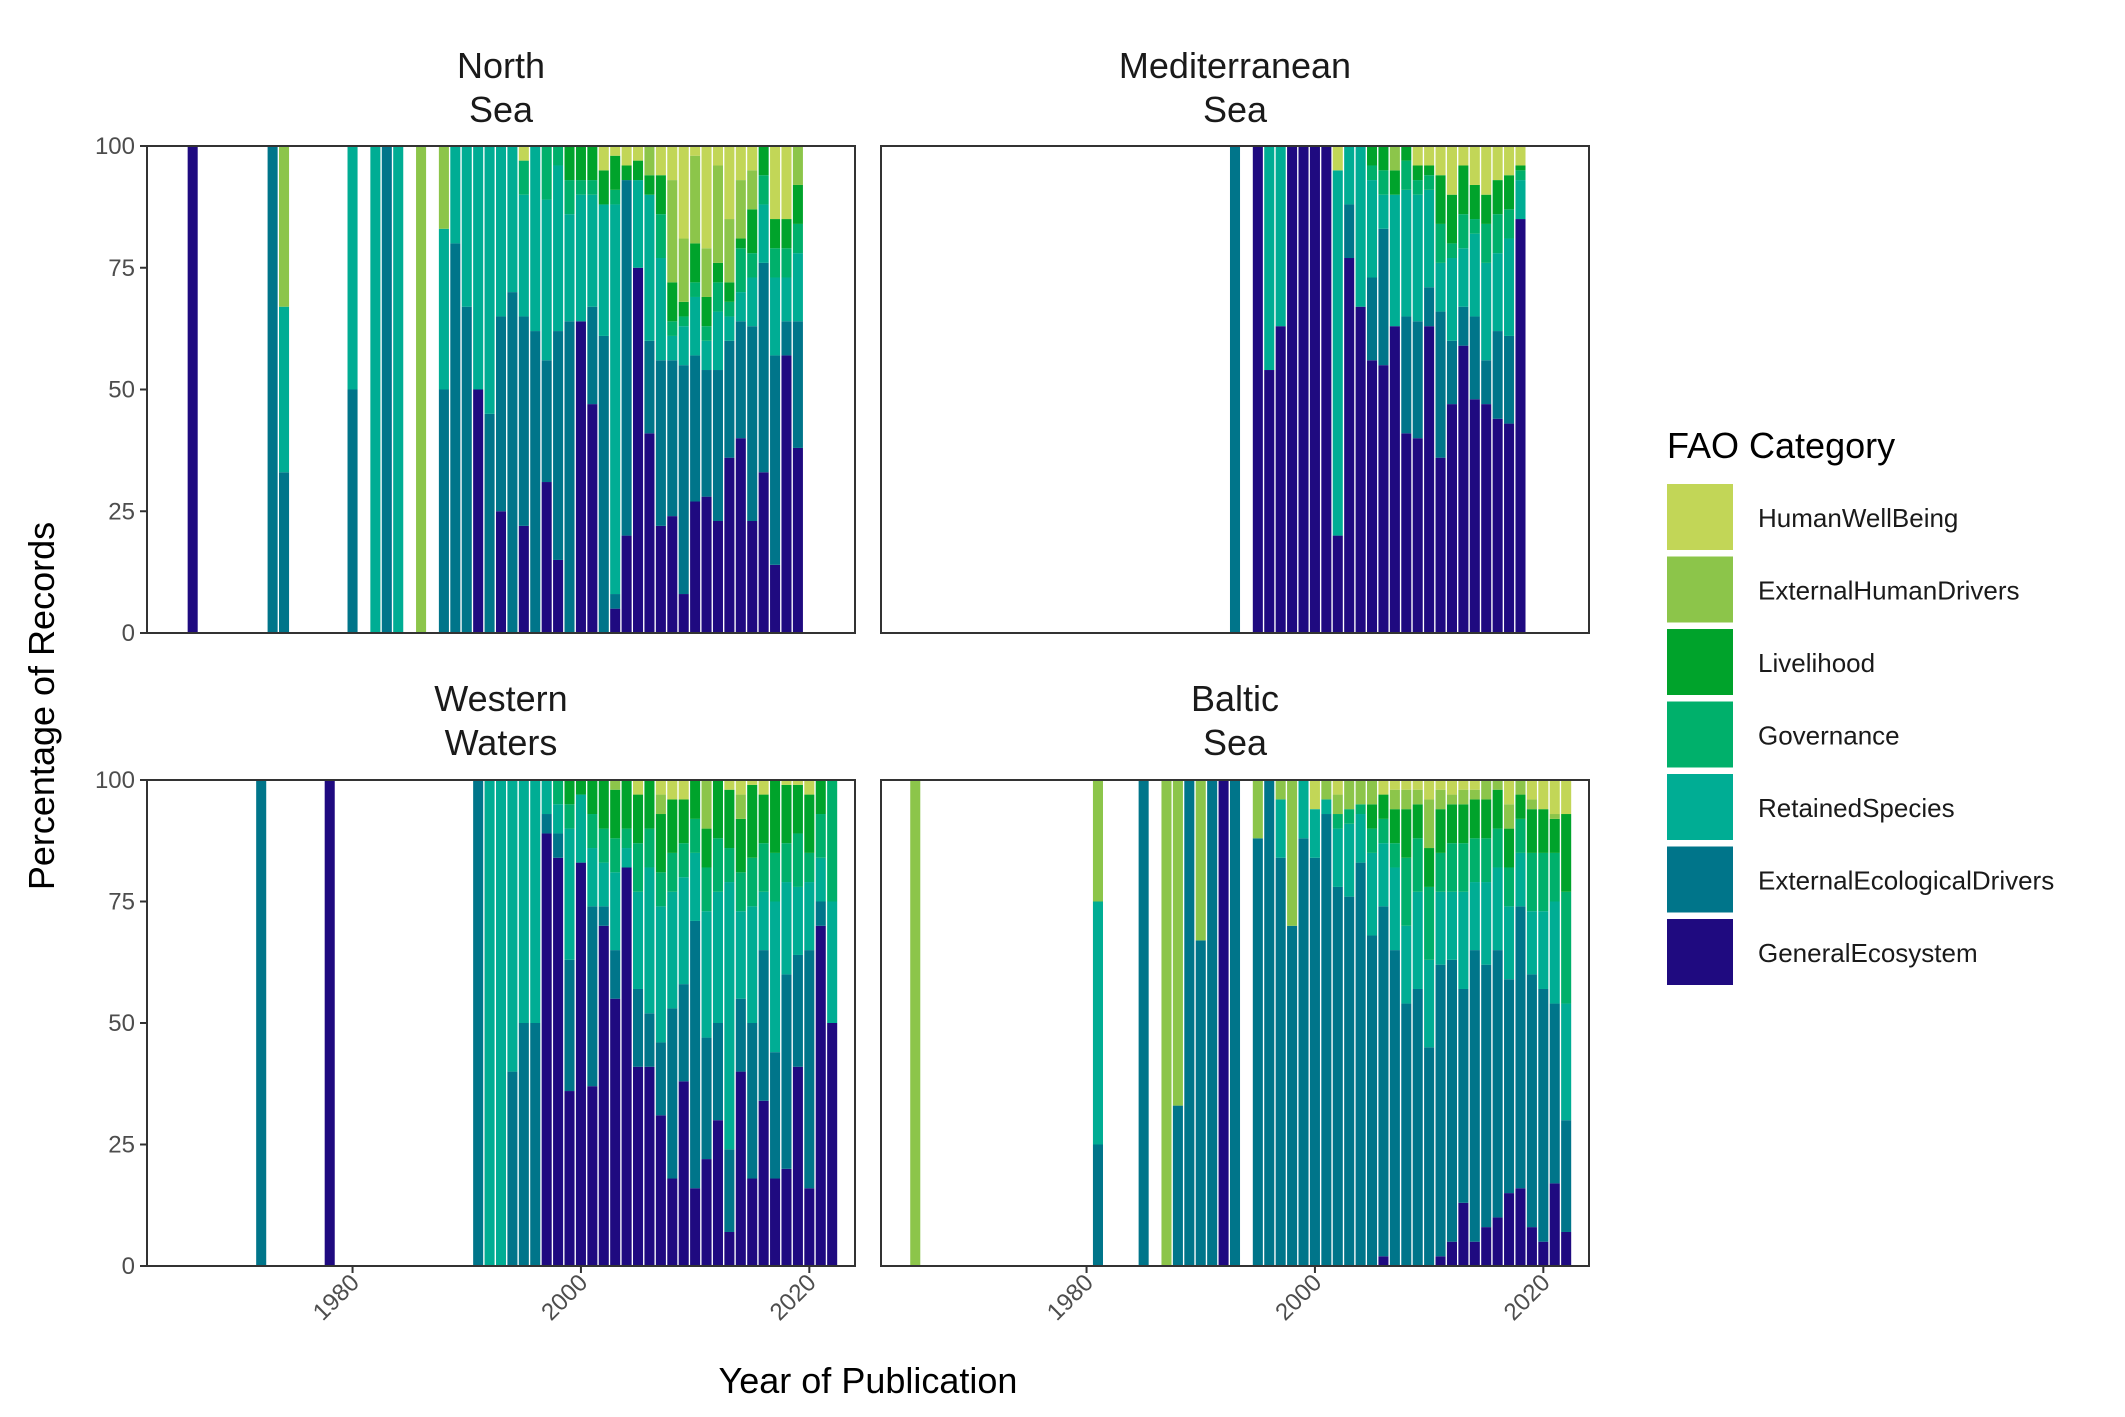 The height and width of the screenshot is (1417, 2125). Describe the element at coordinates (121, 390) in the screenshot. I see `y-tick-label: 50` at that location.